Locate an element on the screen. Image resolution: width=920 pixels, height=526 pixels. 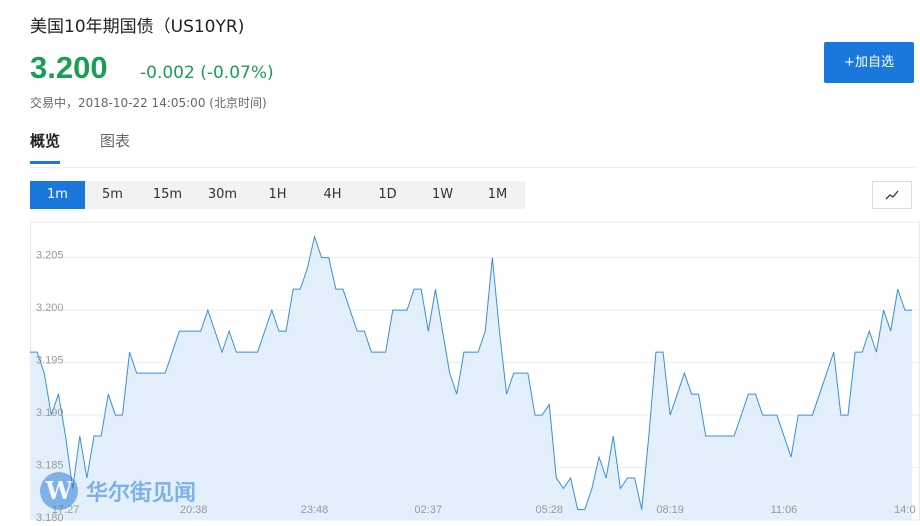
range-button: 1H is located at coordinates (277, 194).